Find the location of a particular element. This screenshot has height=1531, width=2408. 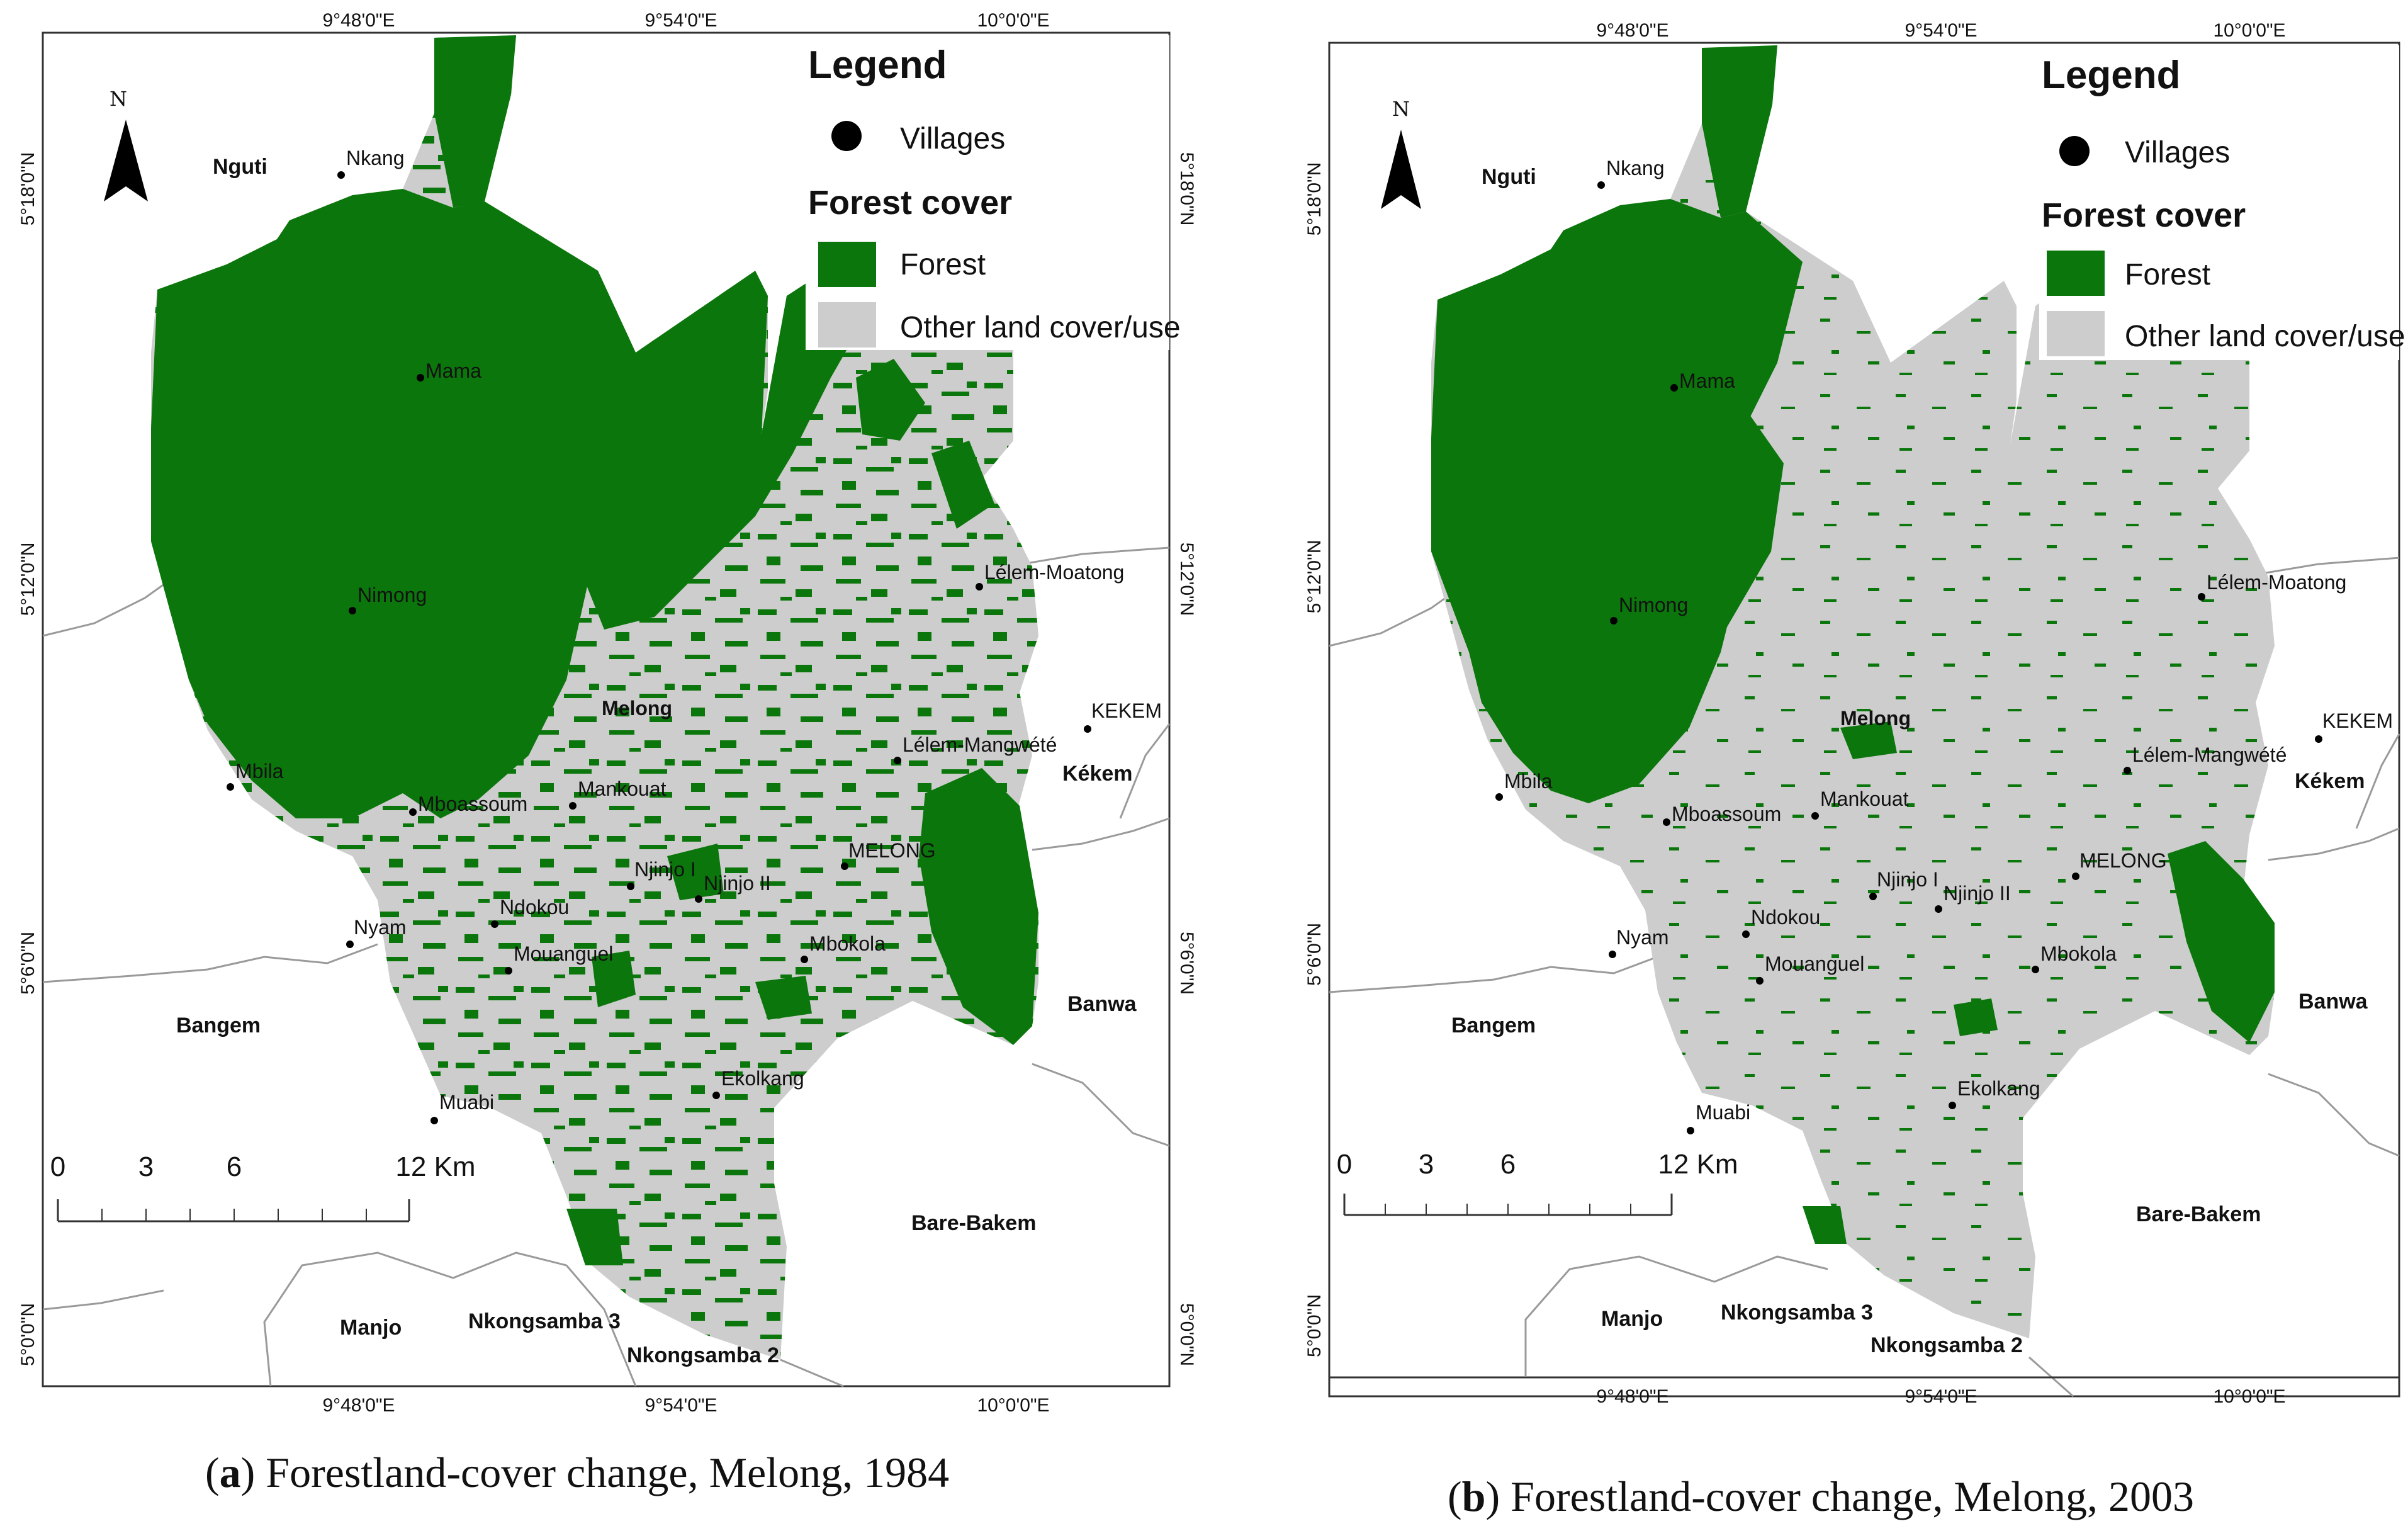

map-b-lat-left-2: 5°12'0"N is located at coordinates (1314, 577).